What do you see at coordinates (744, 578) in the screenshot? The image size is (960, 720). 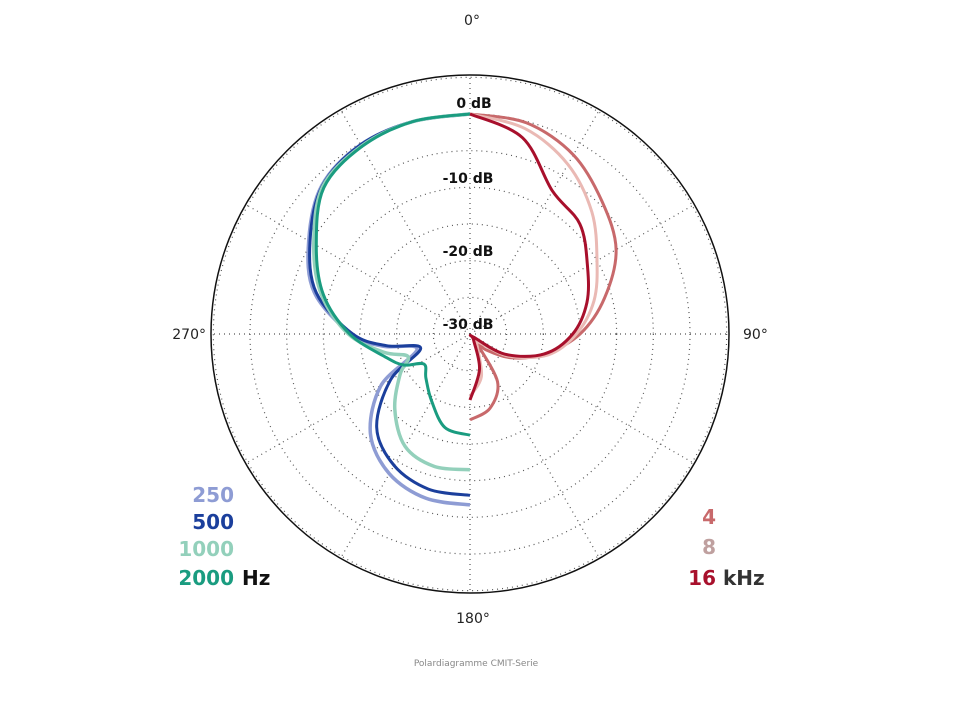 I see `legend-unit-khz: kHz` at bounding box center [744, 578].